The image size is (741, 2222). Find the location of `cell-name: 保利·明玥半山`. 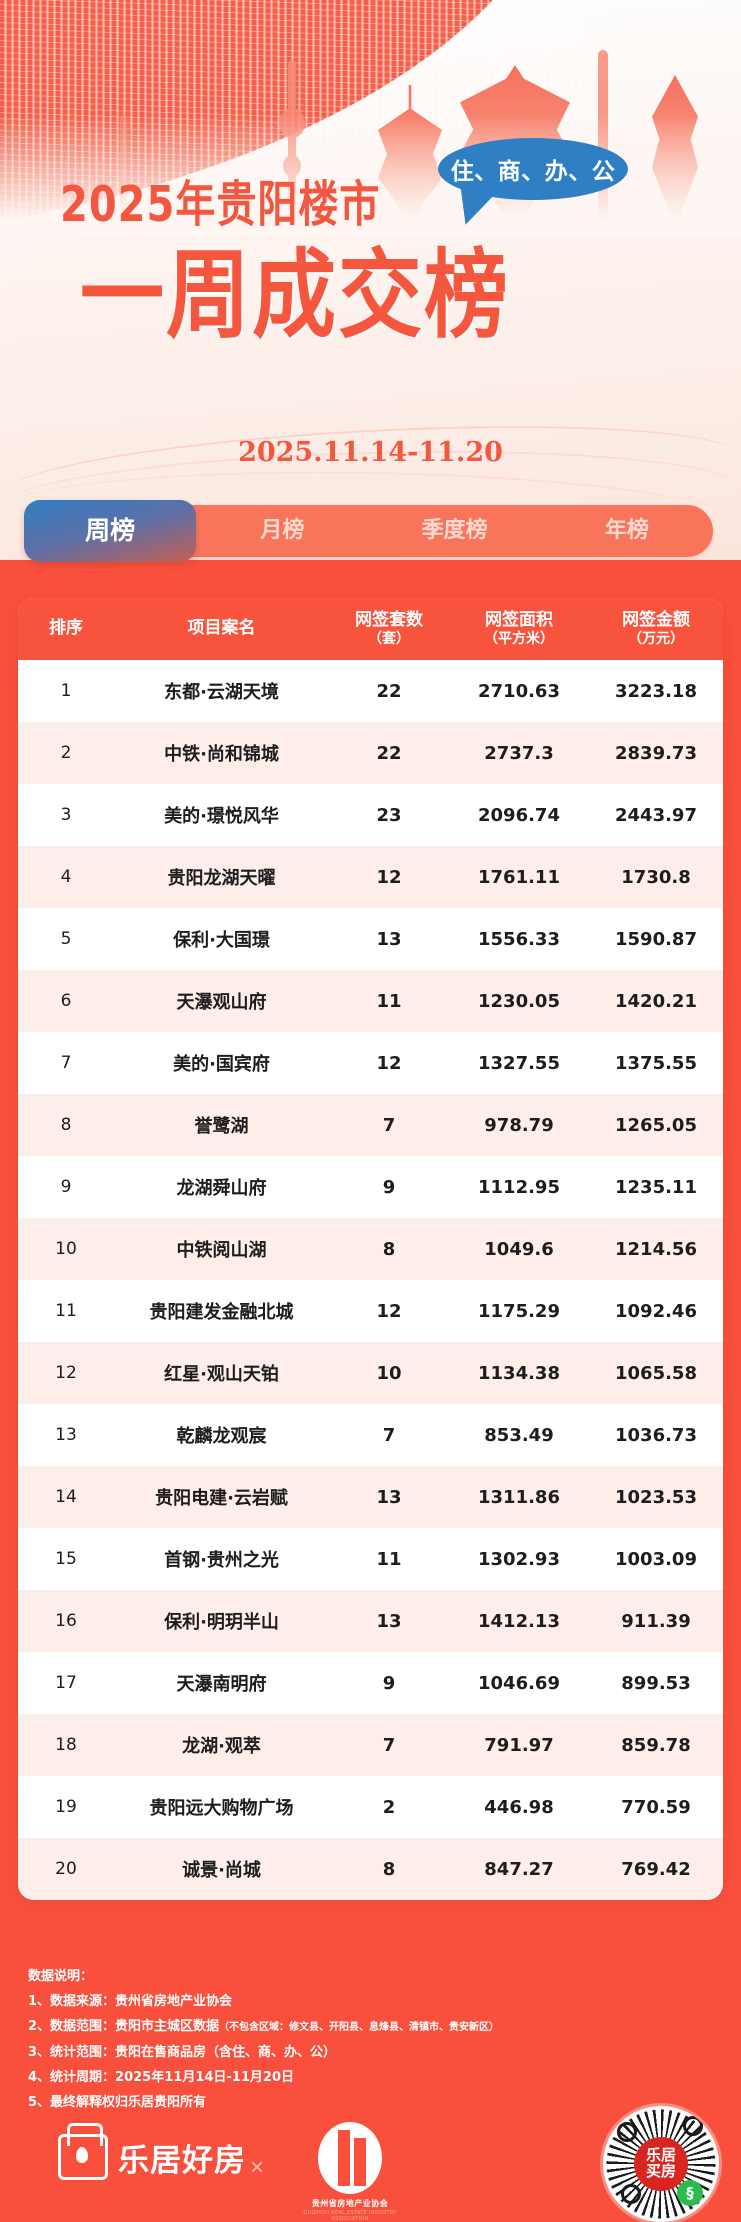

cell-name: 保利·明玥半山 is located at coordinates (221, 1622).